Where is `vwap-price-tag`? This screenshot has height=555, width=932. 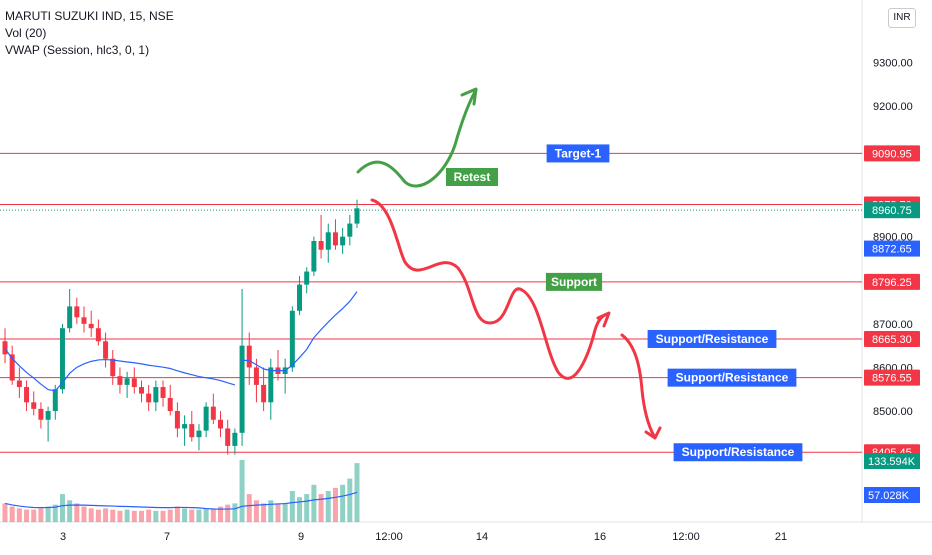
vwap-price-tag is located at coordinates (892, 248).